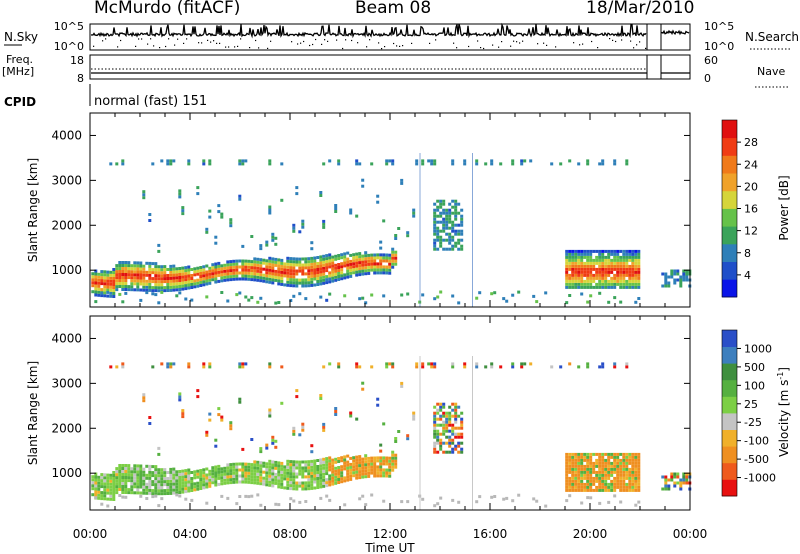 The image size is (800, 554). I want to click on power-colorbar-tick-label: 4, so click(747, 275).